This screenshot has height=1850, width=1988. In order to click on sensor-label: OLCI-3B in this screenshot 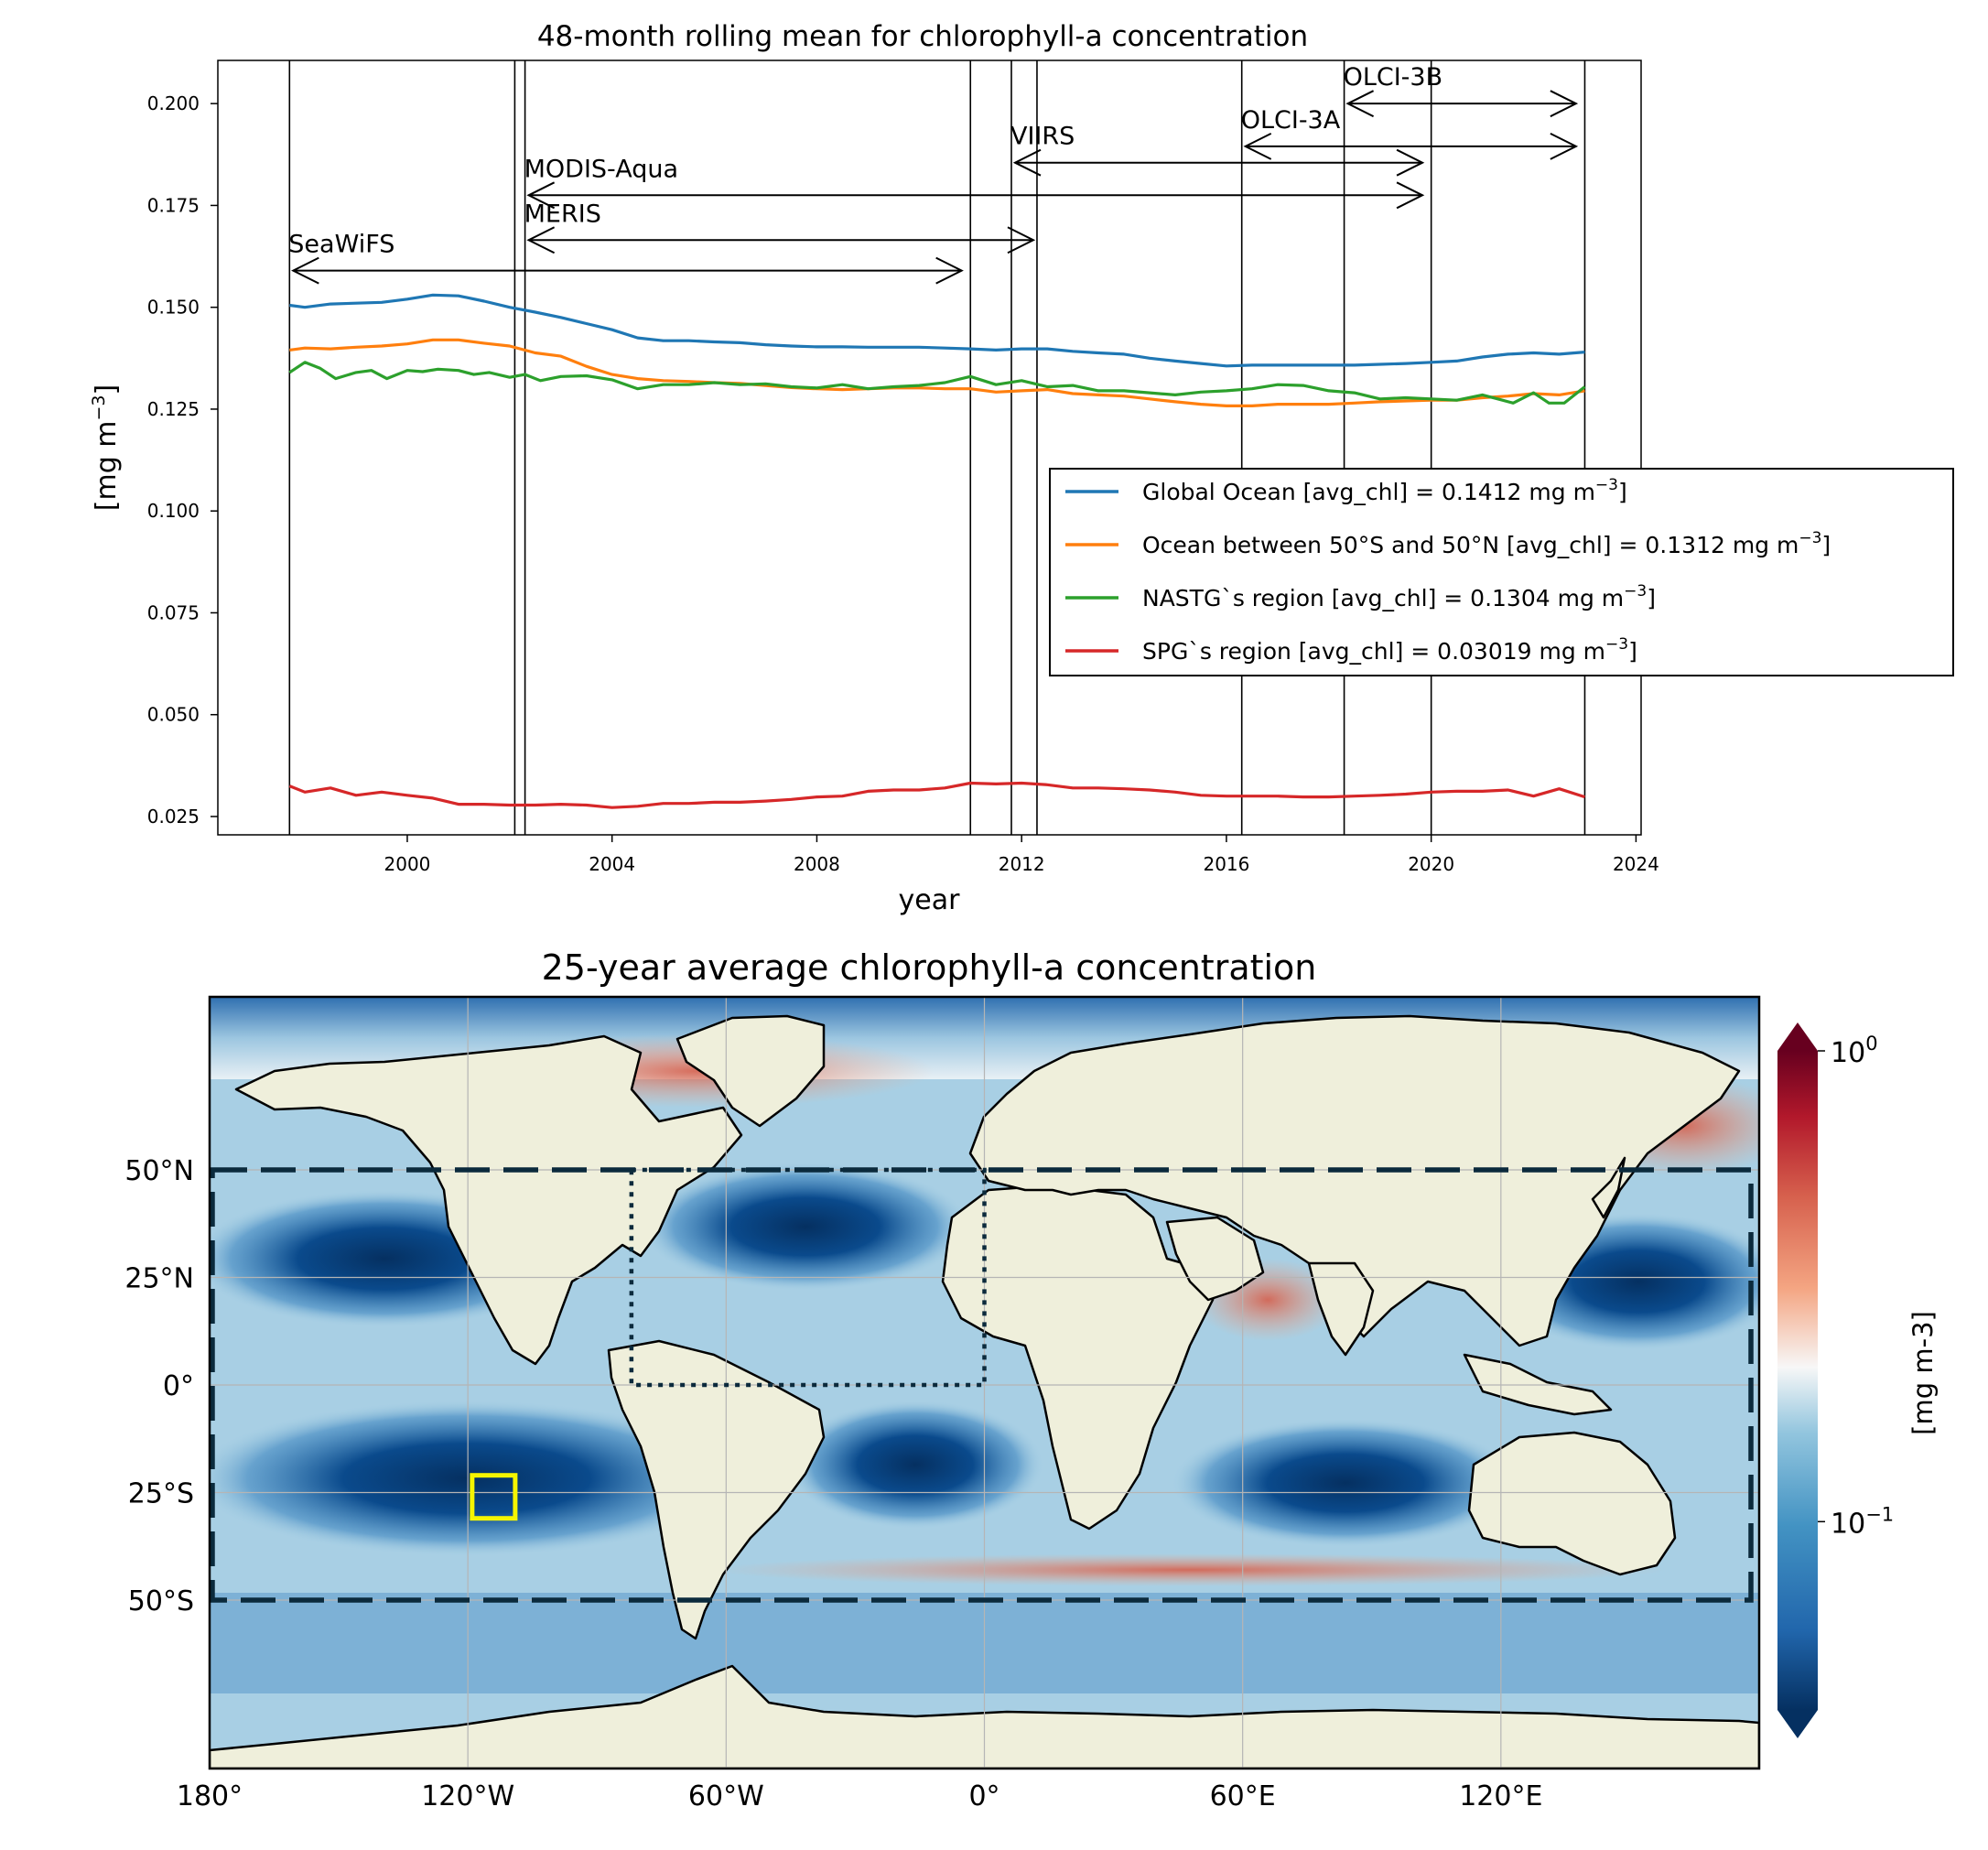, I will do `click(1393, 77)`.